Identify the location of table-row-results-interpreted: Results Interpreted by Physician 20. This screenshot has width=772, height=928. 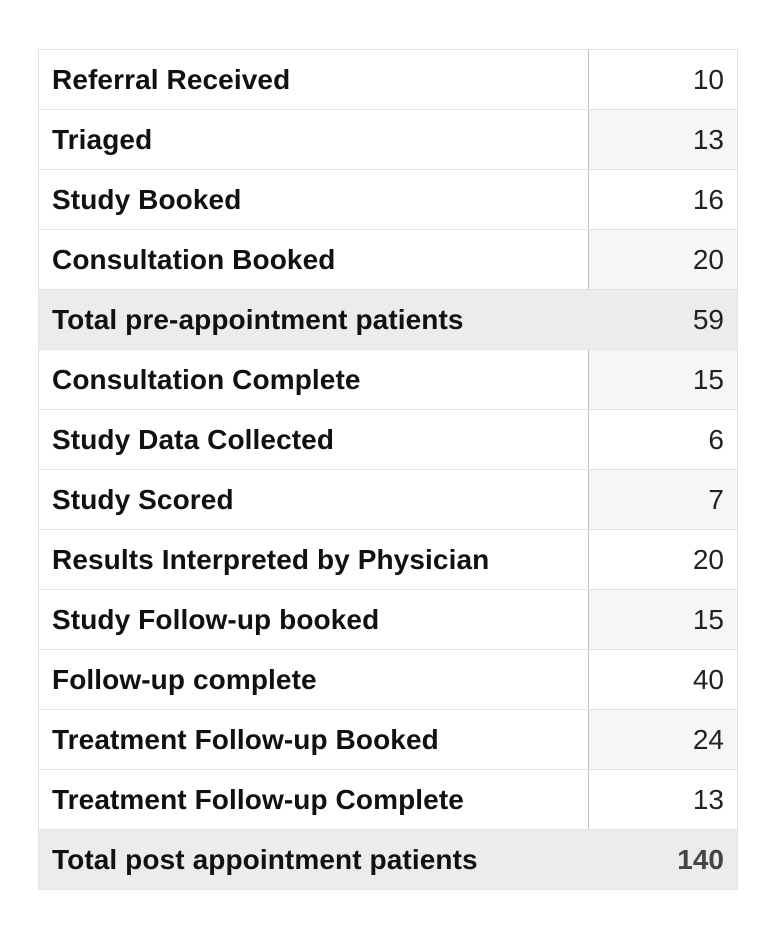
(388, 559).